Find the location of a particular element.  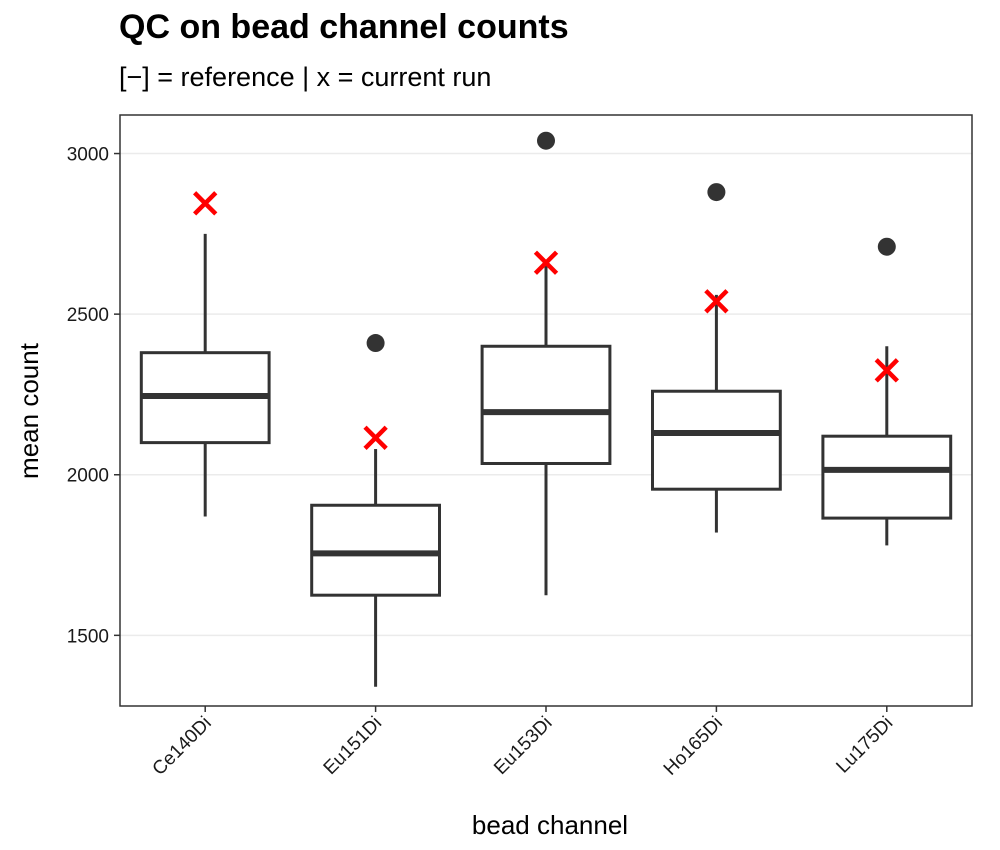

y-tick-label: 1500 is located at coordinates (88, 636).